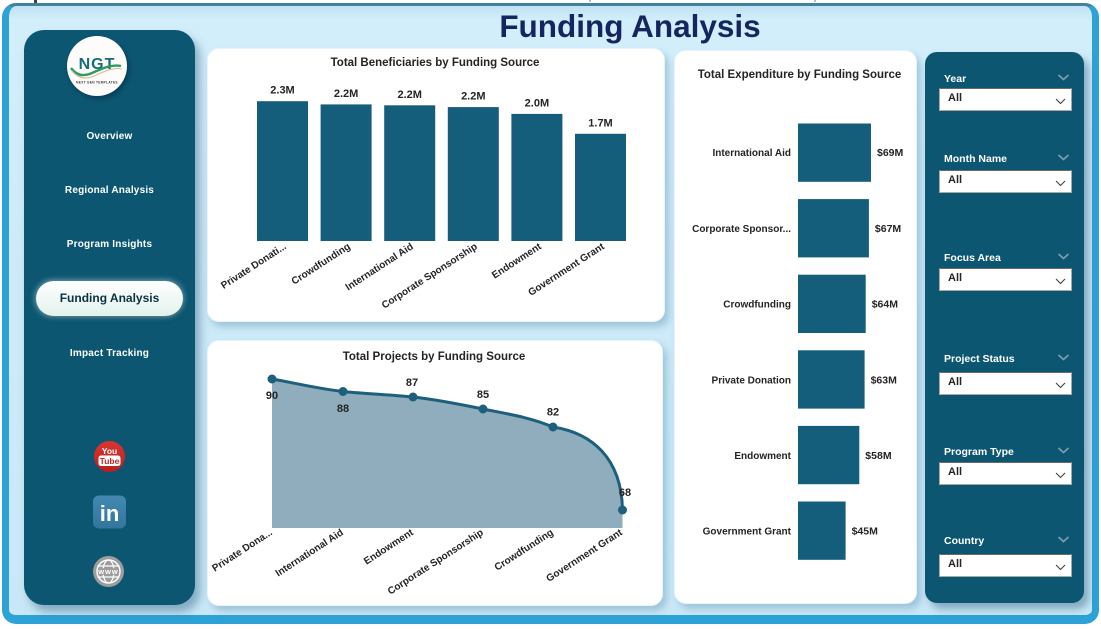 This screenshot has height=629, width=1101. I want to click on svg-text: NEXT GEN TEMPLATES, so click(97, 83).